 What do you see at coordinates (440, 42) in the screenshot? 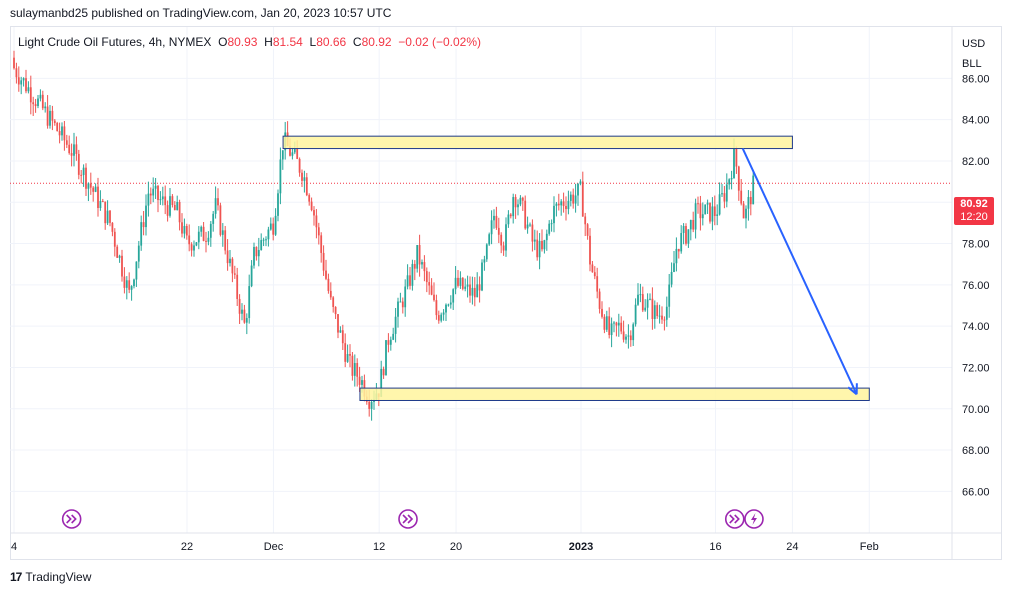
I see `legend-change: −0.02 (−0.02%)` at bounding box center [440, 42].